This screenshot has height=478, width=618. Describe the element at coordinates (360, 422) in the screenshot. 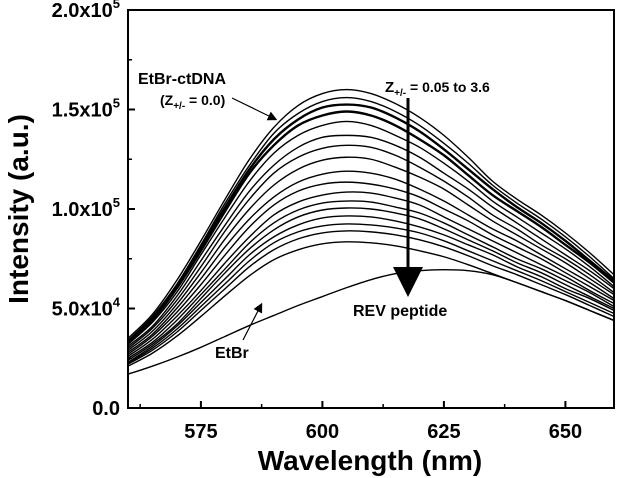

I see `x-axis: 575 600 625 650` at that location.